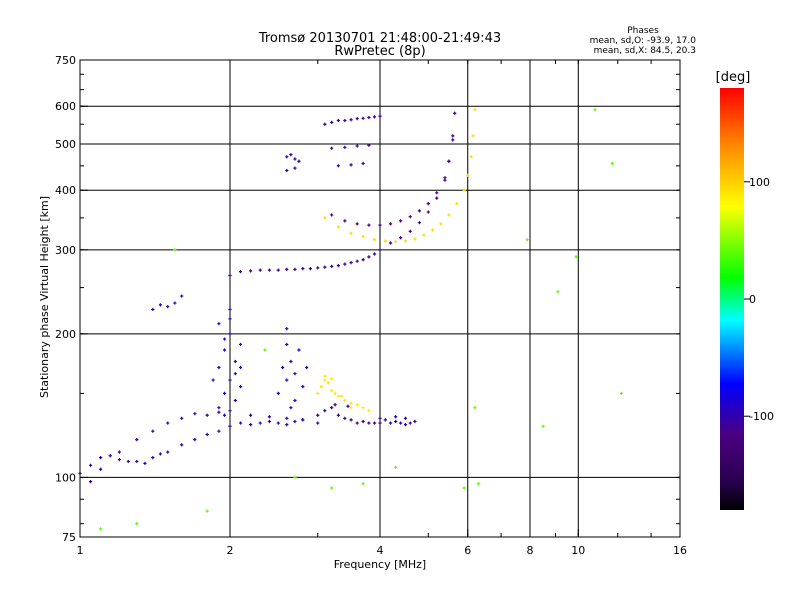 The image size is (800, 600). Describe the element at coordinates (65, 106) in the screenshot. I see `y-tick-label: 600` at that location.